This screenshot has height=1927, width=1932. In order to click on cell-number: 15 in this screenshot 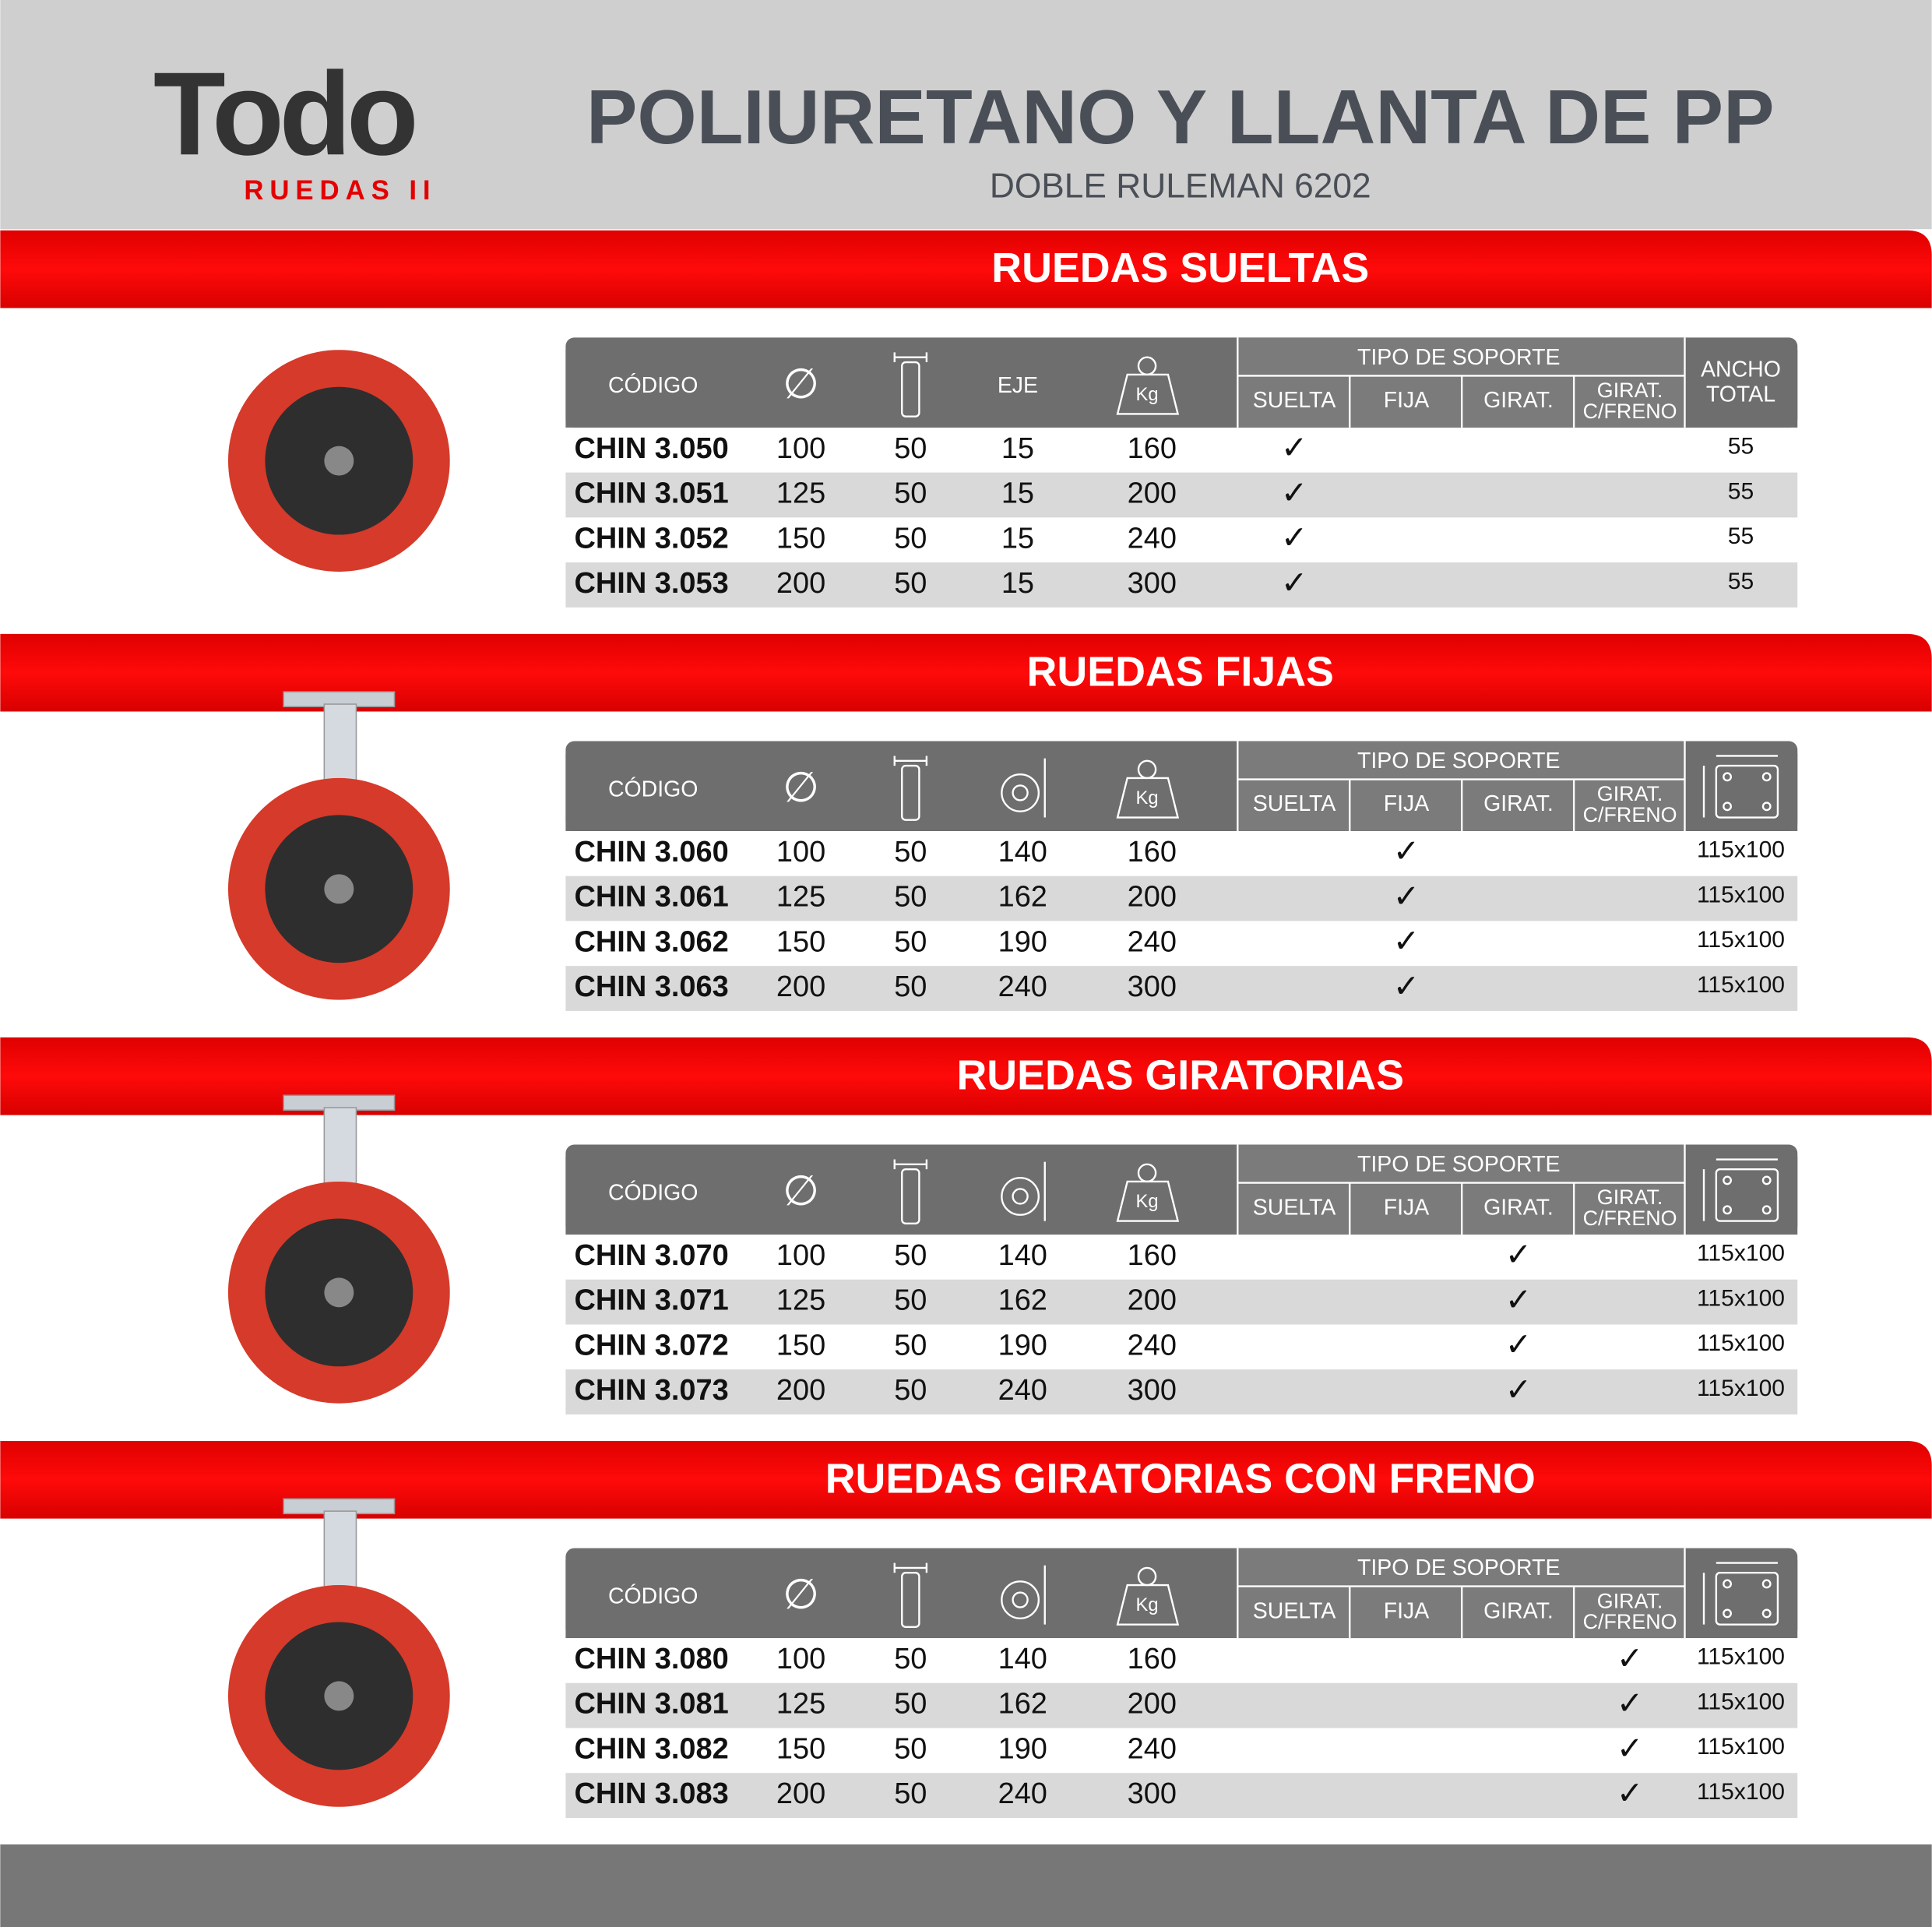, I will do `click(1017, 494)`.